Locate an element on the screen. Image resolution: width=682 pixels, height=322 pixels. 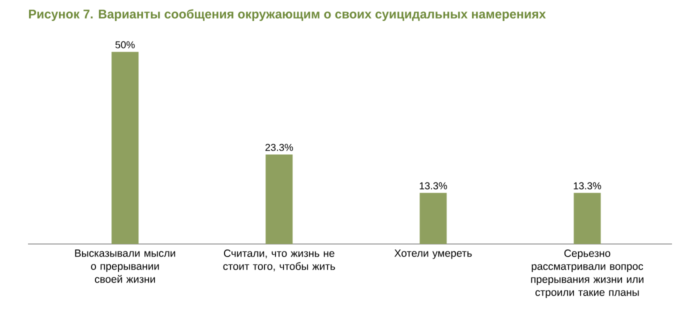
x-tick-label: Серьезно рассматривали вопрос прерывания жизни или строили такие планы is located at coordinates (587, 274).